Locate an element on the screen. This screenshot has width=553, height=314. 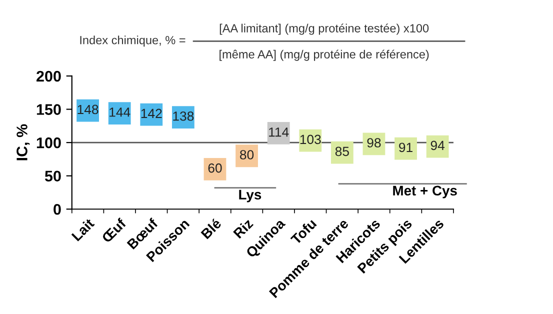
text: [AA limitant] (mg/g protéine testée) x100 is located at coordinates (324, 29).